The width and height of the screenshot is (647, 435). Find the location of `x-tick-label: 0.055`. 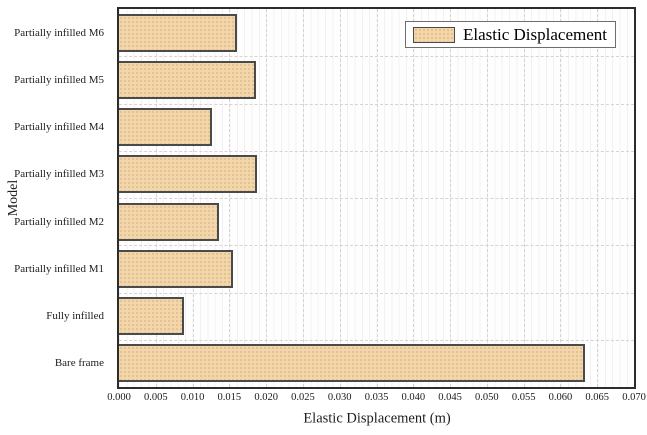

x-tick-label: 0.055 is located at coordinates (523, 397).